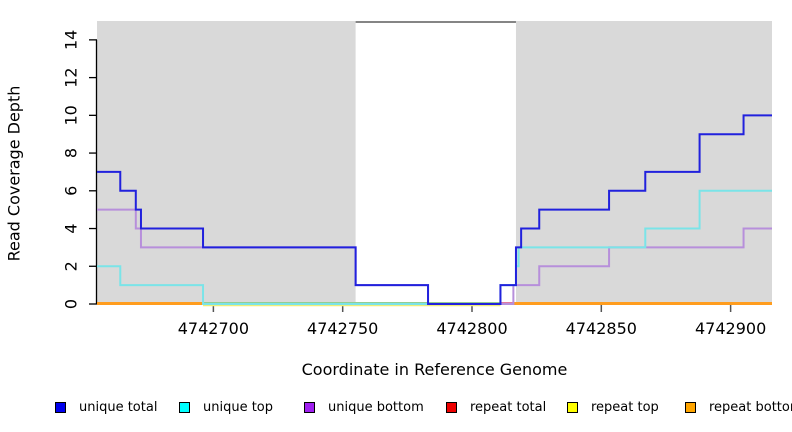 This screenshot has width=792, height=432. I want to click on legend-item-repeat-total: repeat total, so click(496, 407).